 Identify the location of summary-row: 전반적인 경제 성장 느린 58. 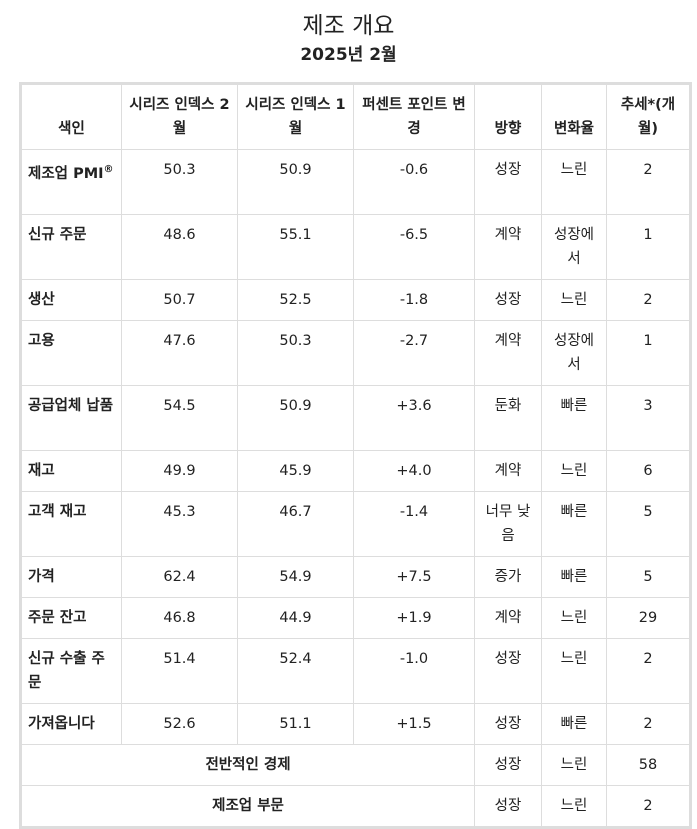
(355, 765).